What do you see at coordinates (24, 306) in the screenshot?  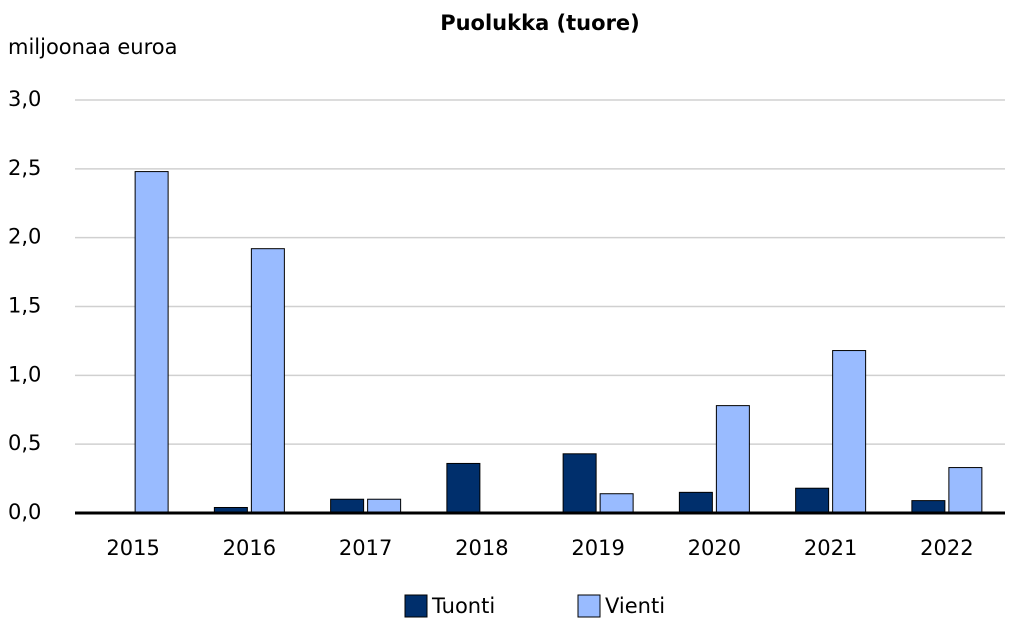 I see `y-tick-label: 1,5` at bounding box center [24, 306].